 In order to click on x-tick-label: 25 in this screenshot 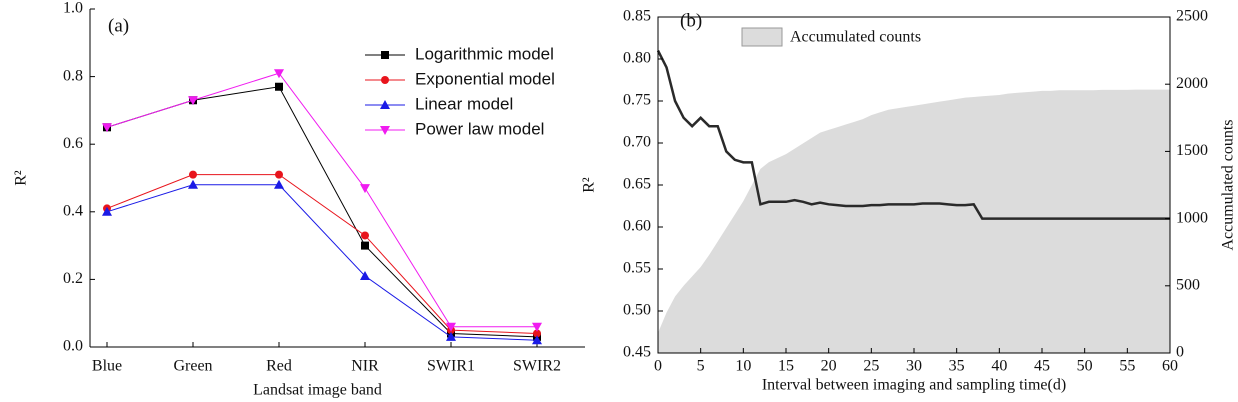, I will do `click(871, 366)`.